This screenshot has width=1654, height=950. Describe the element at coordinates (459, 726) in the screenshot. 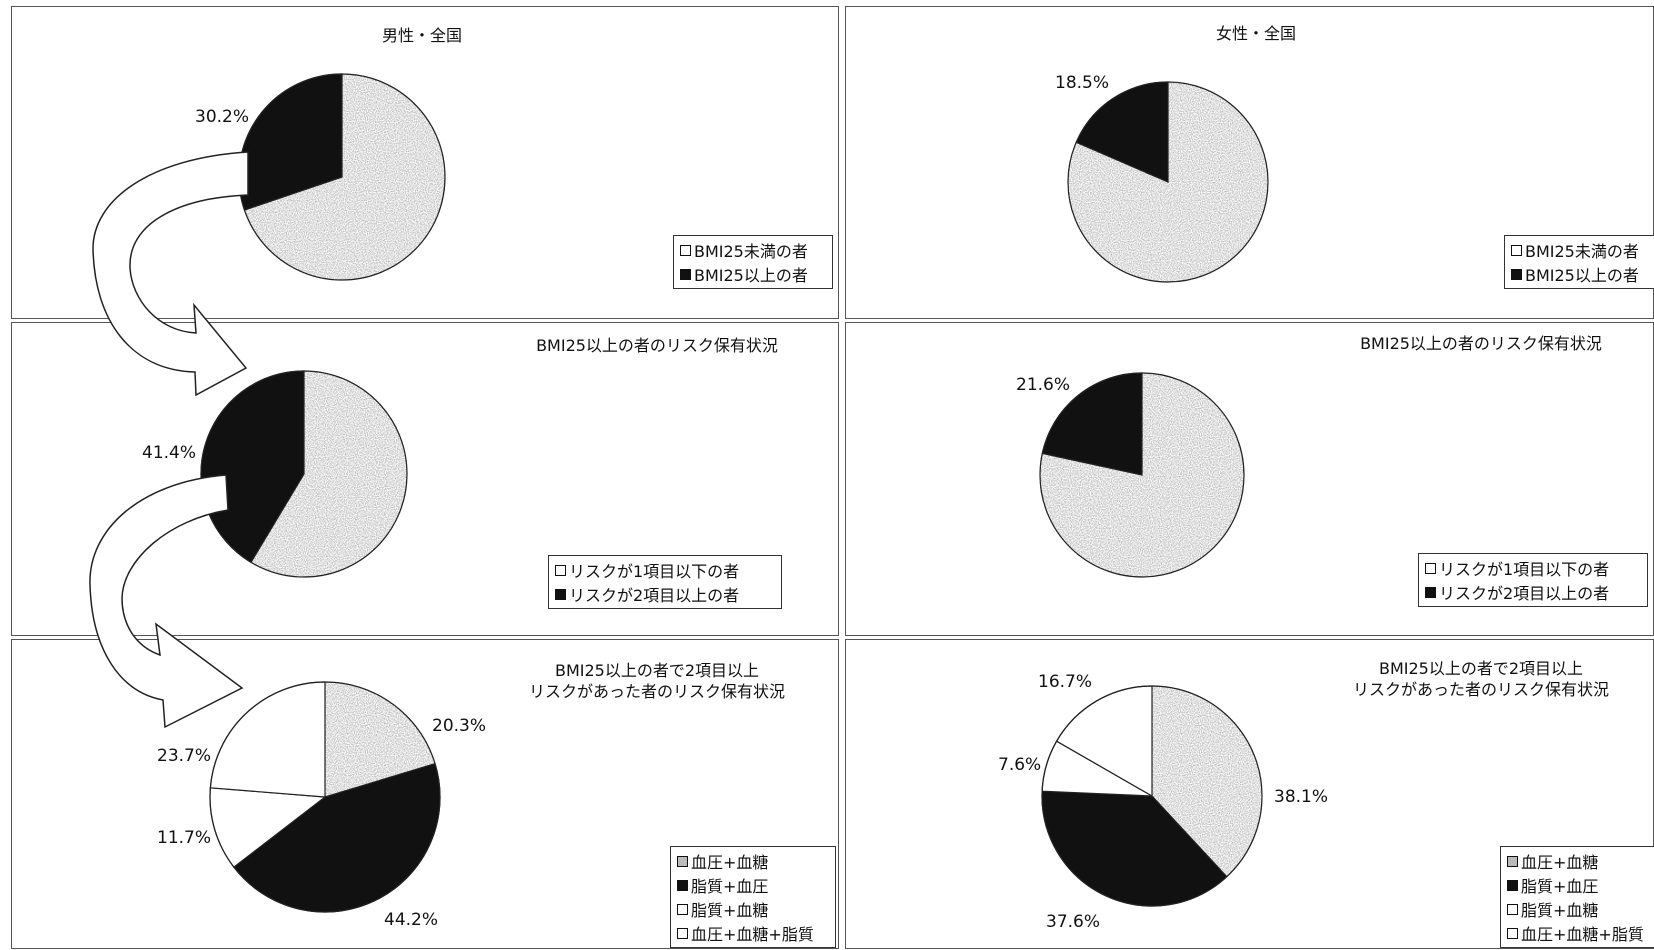

I see `value-label-bp-glucose: 20.3%` at that location.